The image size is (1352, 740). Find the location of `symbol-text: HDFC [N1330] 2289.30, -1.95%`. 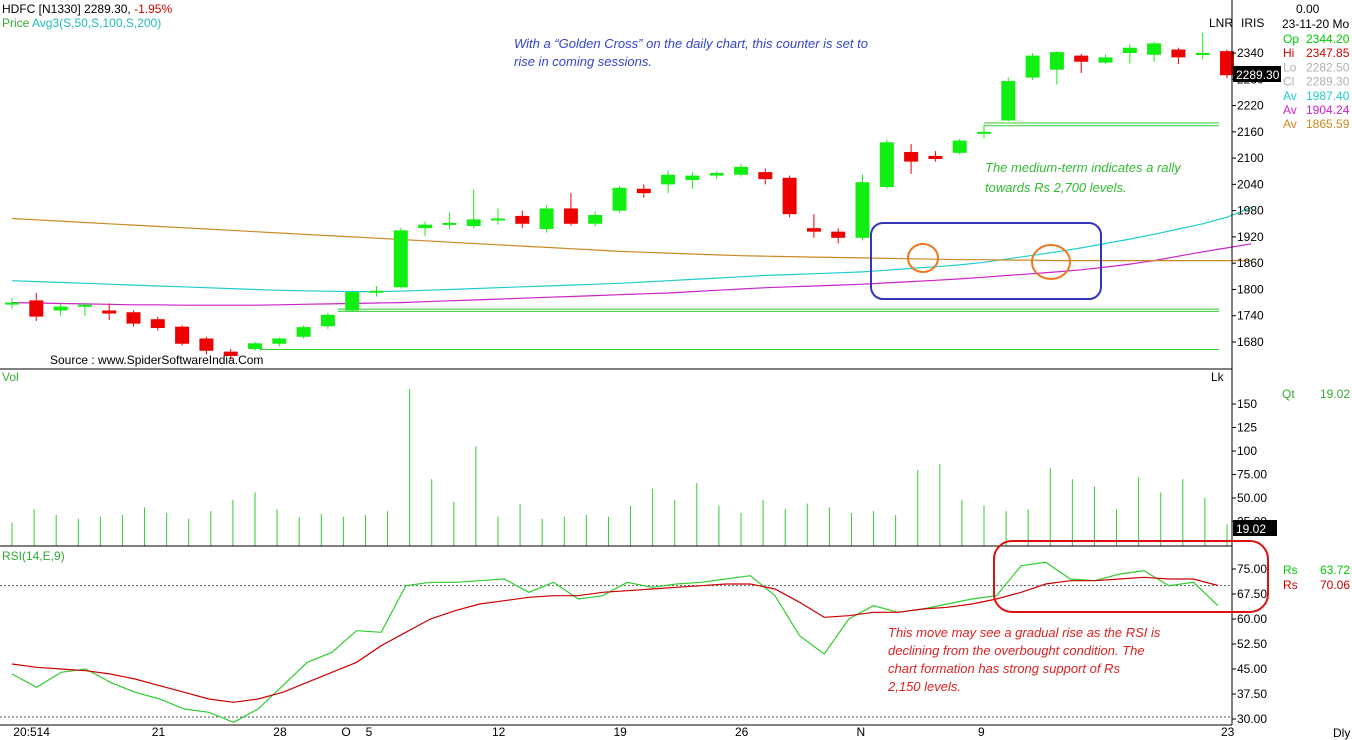

symbol-text: HDFC [N1330] 2289.30, -1.95% is located at coordinates (87, 9).